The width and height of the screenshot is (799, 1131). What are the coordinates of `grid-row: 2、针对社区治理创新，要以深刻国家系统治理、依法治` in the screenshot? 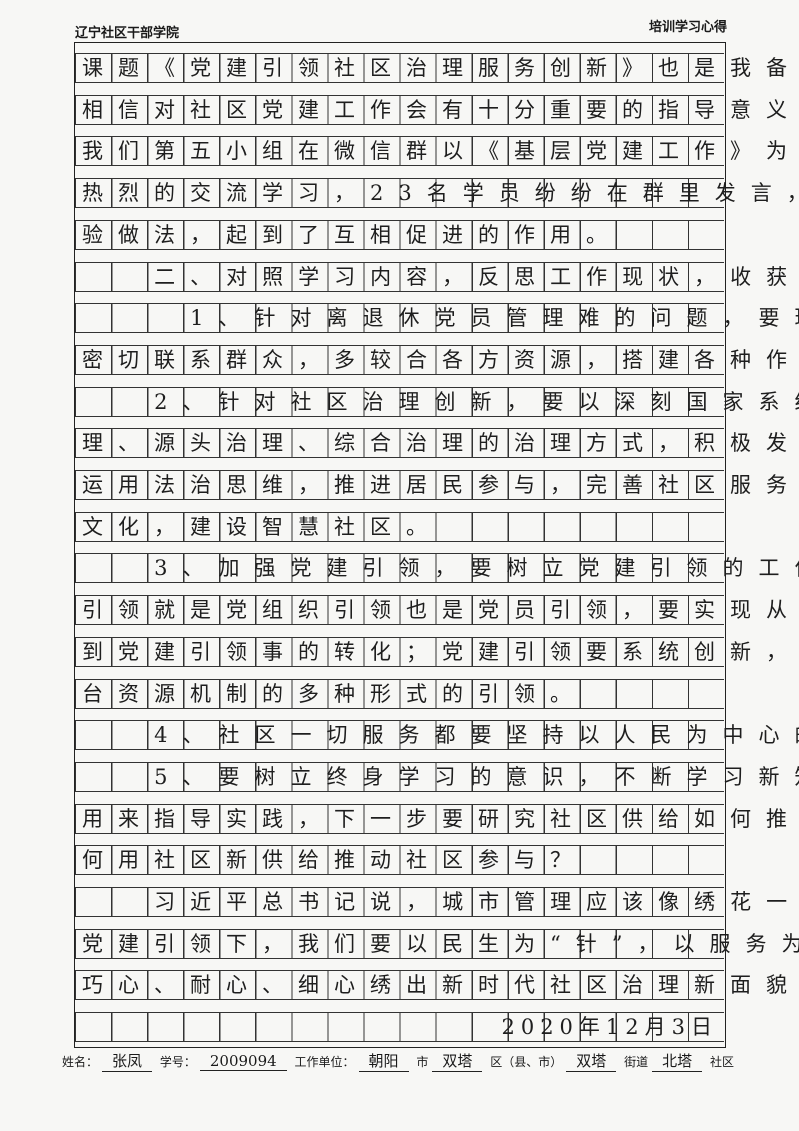 It's located at (437, 401).